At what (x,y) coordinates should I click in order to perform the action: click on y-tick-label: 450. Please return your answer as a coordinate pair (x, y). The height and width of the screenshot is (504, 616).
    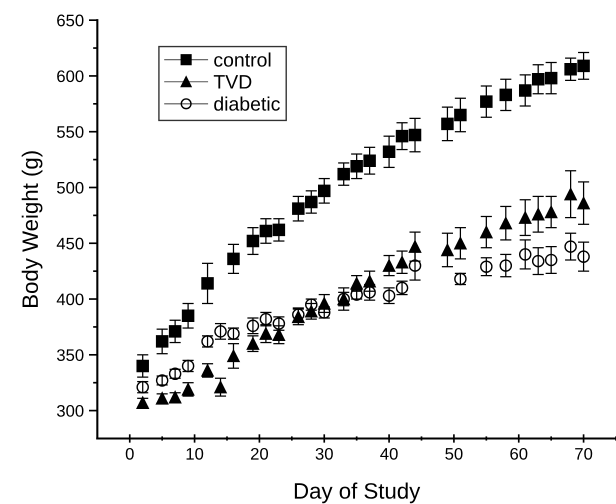
    Looking at the image, I should click on (70, 244).